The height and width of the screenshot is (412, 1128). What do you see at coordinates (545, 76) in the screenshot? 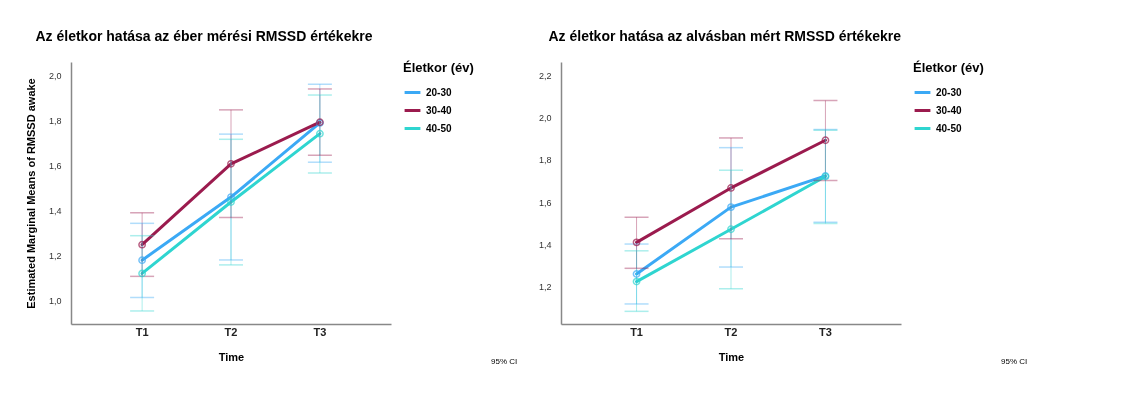
I see `y-tick-label: 2,2` at bounding box center [545, 76].